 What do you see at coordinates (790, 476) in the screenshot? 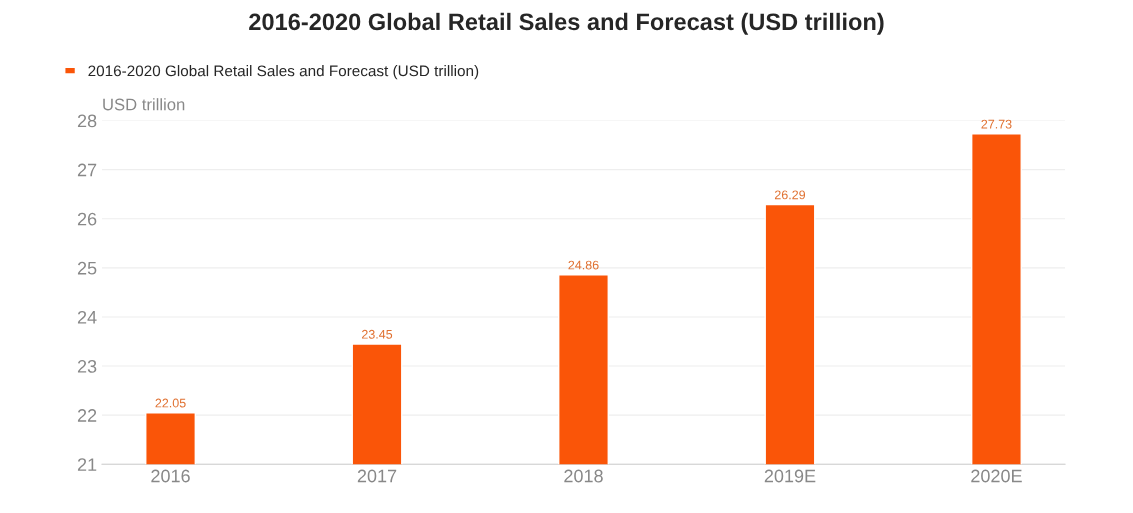
I see `x-tick-label: 2019E` at bounding box center [790, 476].